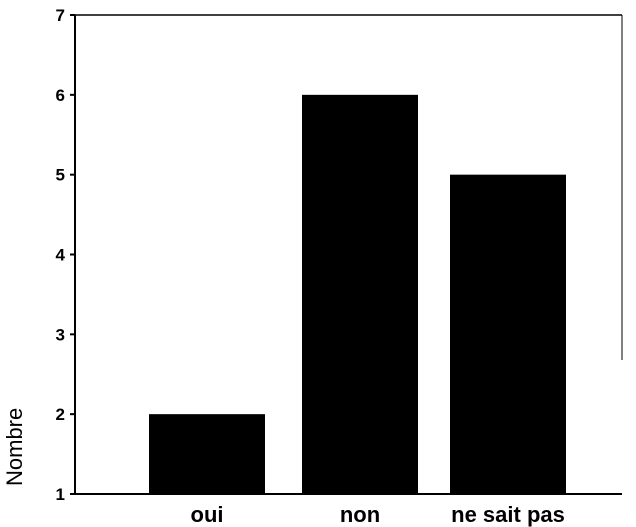 Image resolution: width=636 pixels, height=527 pixels. What do you see at coordinates (61, 255) in the screenshot?
I see `y-tick-label-4: 4` at bounding box center [61, 255].